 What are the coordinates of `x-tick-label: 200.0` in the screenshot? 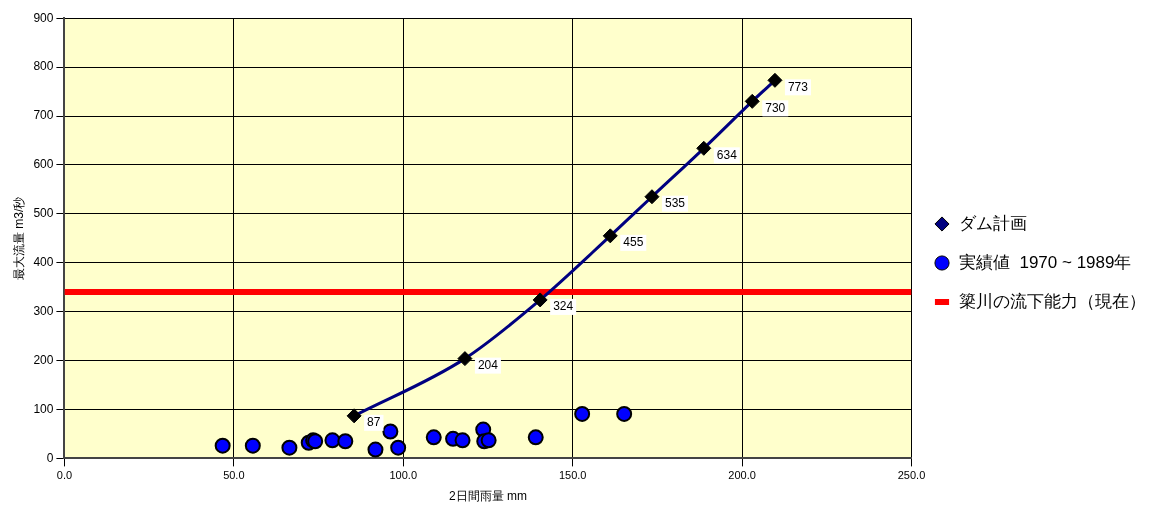 It's located at (742, 475).